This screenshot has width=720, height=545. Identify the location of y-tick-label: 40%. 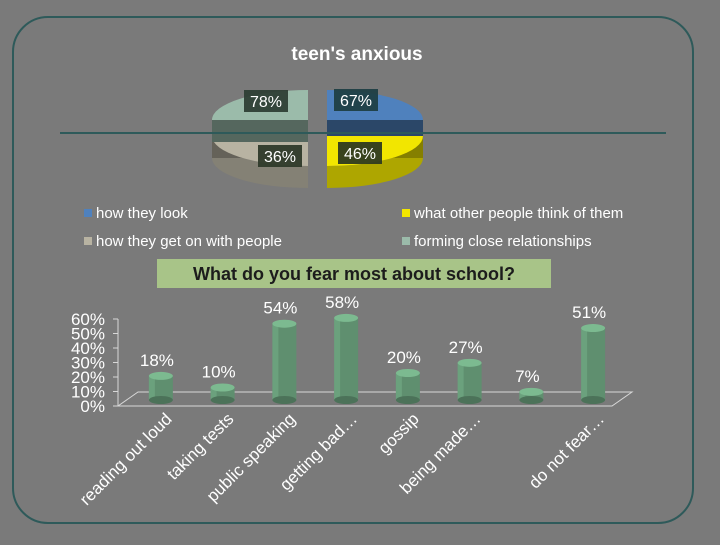
(88, 348).